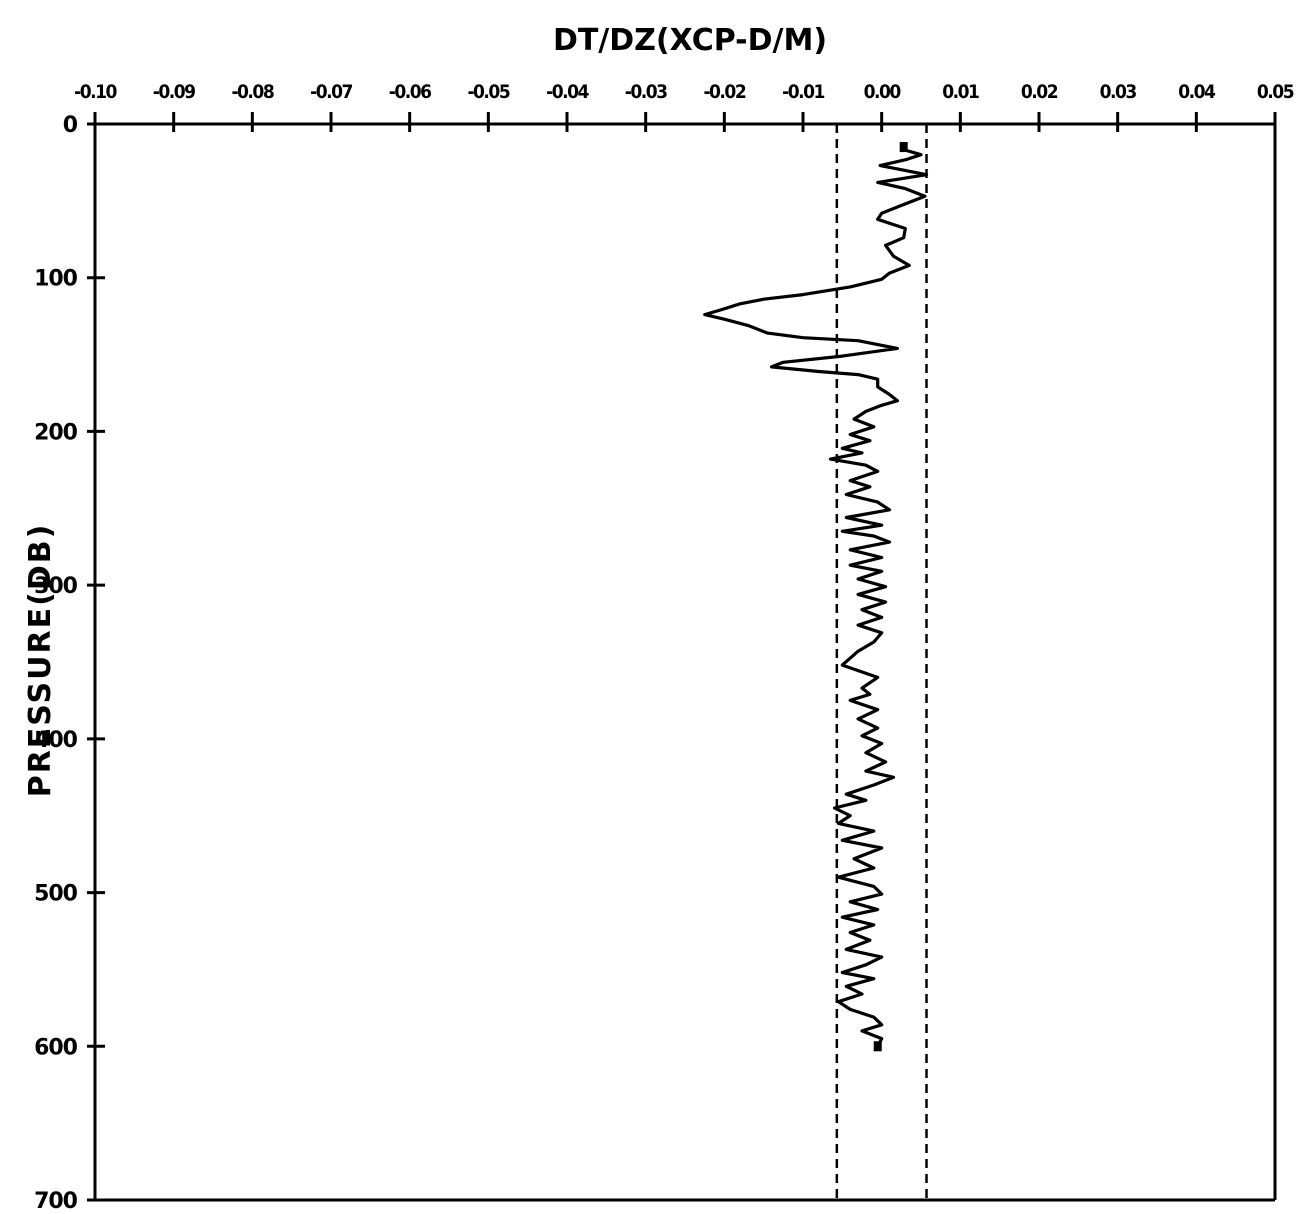  What do you see at coordinates (95, 92) in the screenshot?
I see `x-tick-label: -0.10` at bounding box center [95, 92].